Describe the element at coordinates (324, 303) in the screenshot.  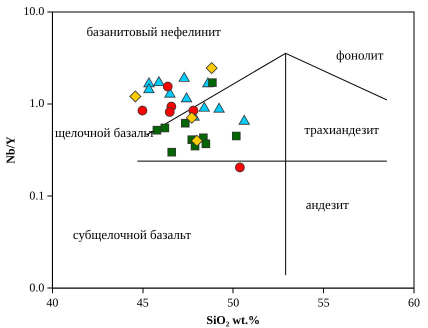
I see `x-tick-label: 55` at that location.